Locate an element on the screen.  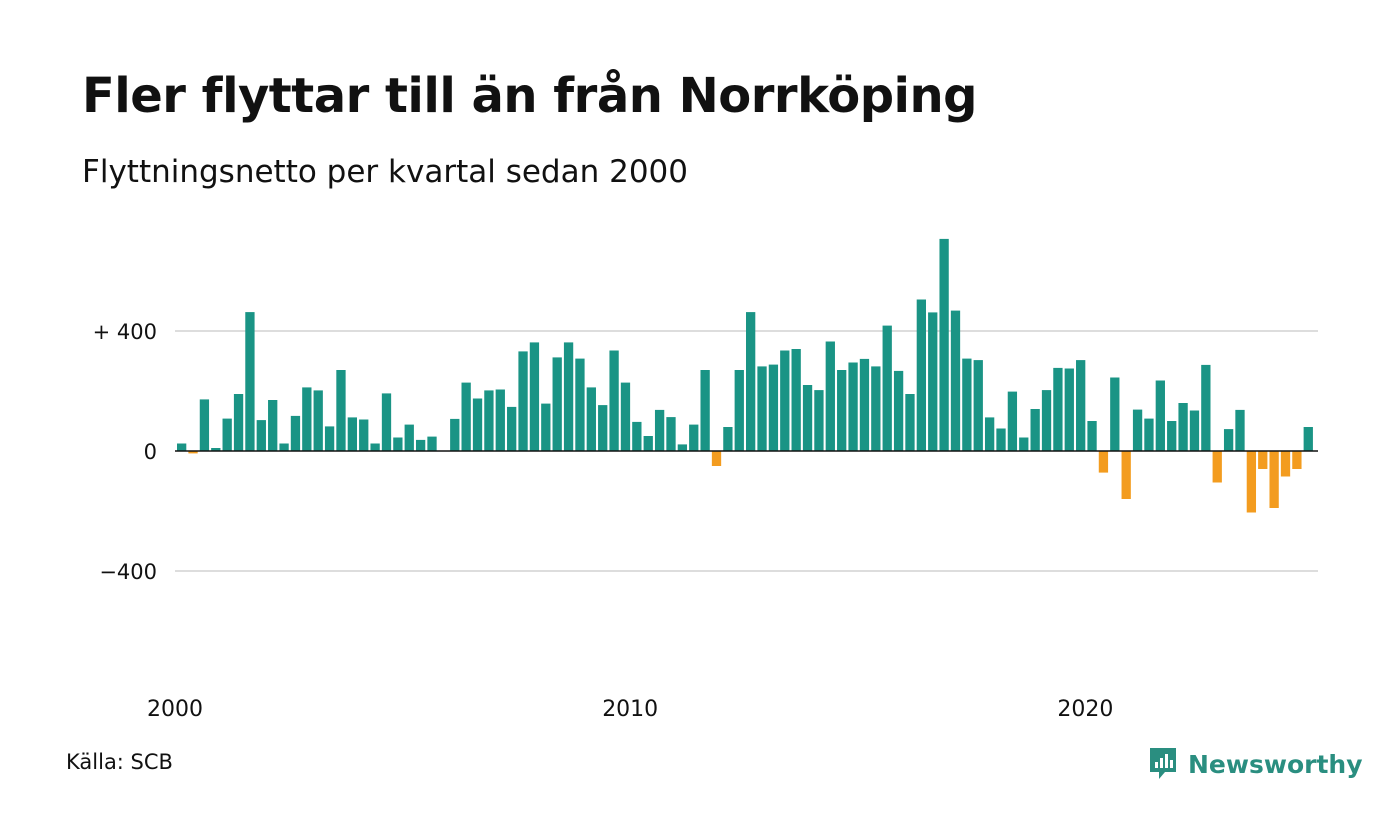
brand: Newsworthy is located at coordinates (1255, 764).